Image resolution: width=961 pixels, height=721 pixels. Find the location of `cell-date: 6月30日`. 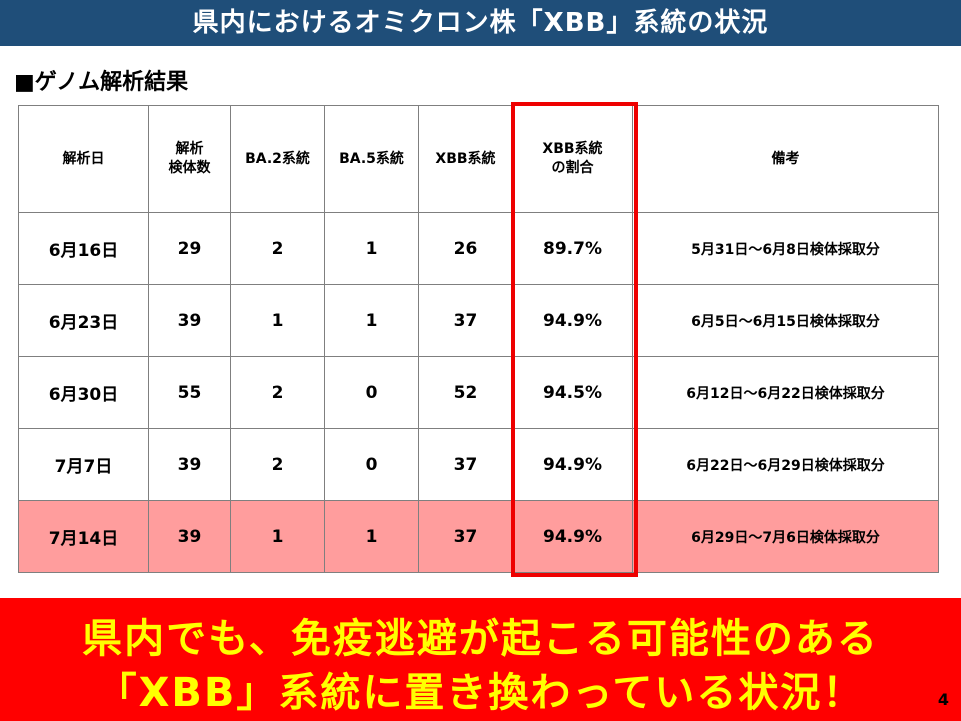

cell-date: 6月30日 is located at coordinates (83, 392).